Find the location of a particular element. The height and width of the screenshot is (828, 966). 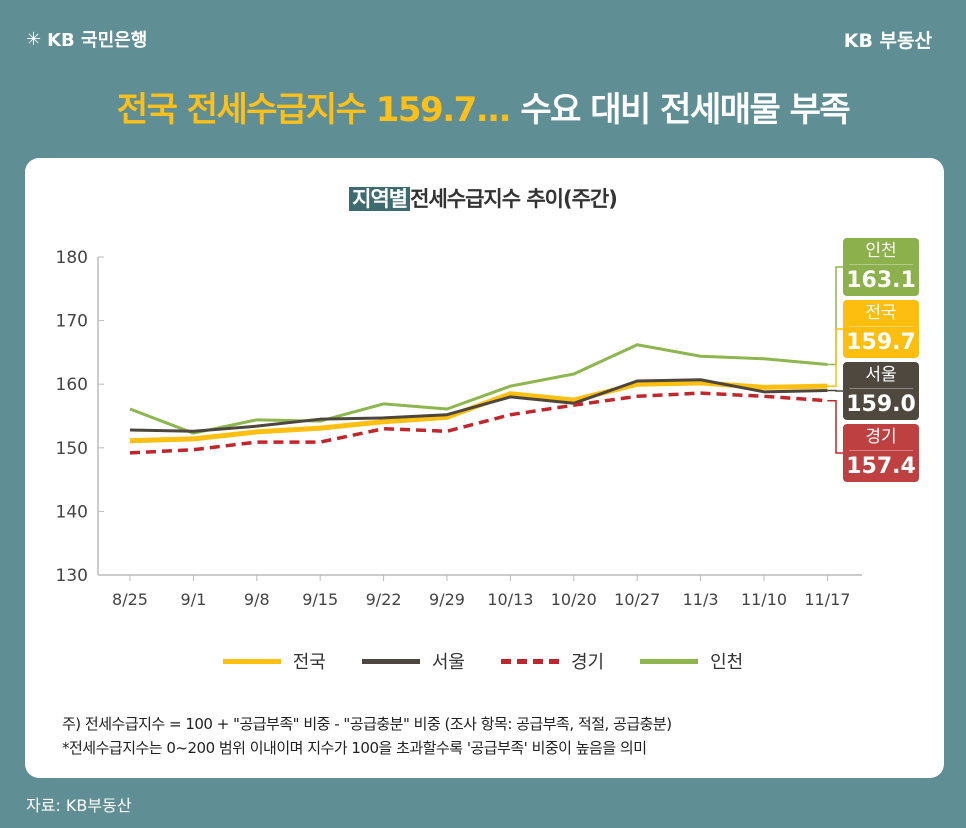

y-tick-label: 140 is located at coordinates (72, 512).